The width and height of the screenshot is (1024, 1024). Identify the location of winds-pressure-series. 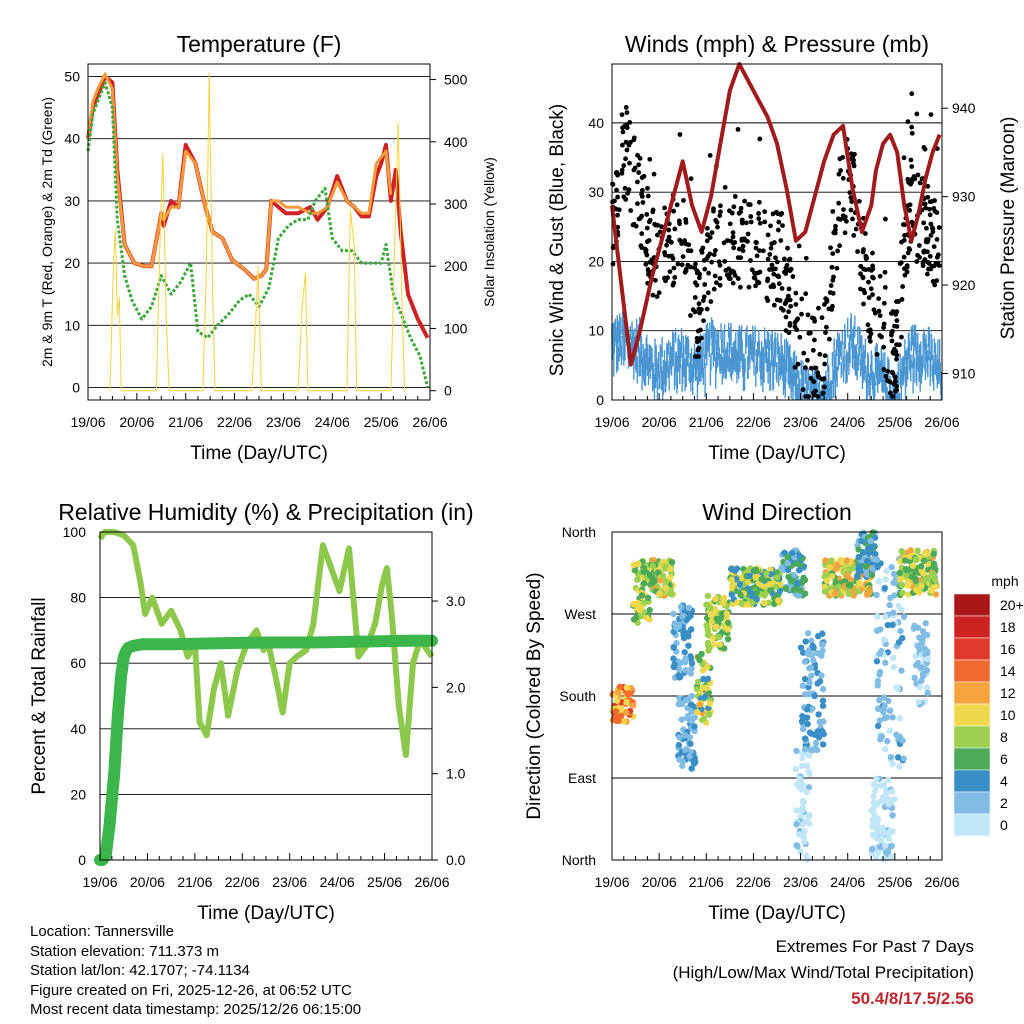
(776, 214).